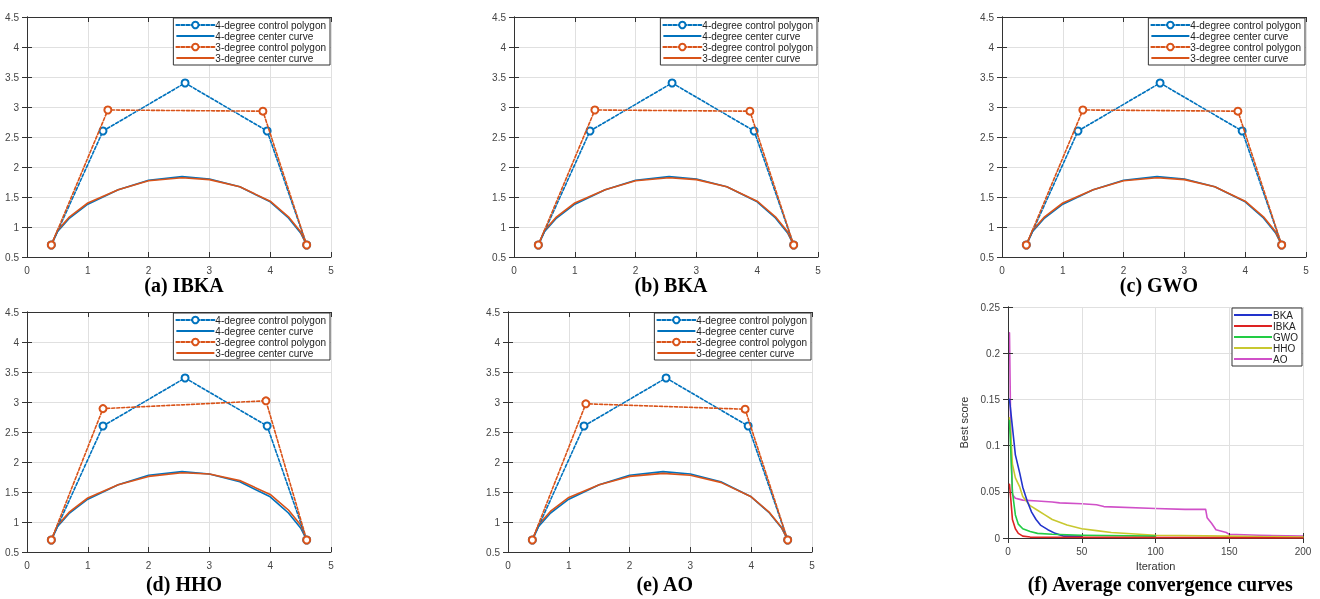 The height and width of the screenshot is (599, 1320). I want to click on x-tick-label: 200, so click(1303, 551).